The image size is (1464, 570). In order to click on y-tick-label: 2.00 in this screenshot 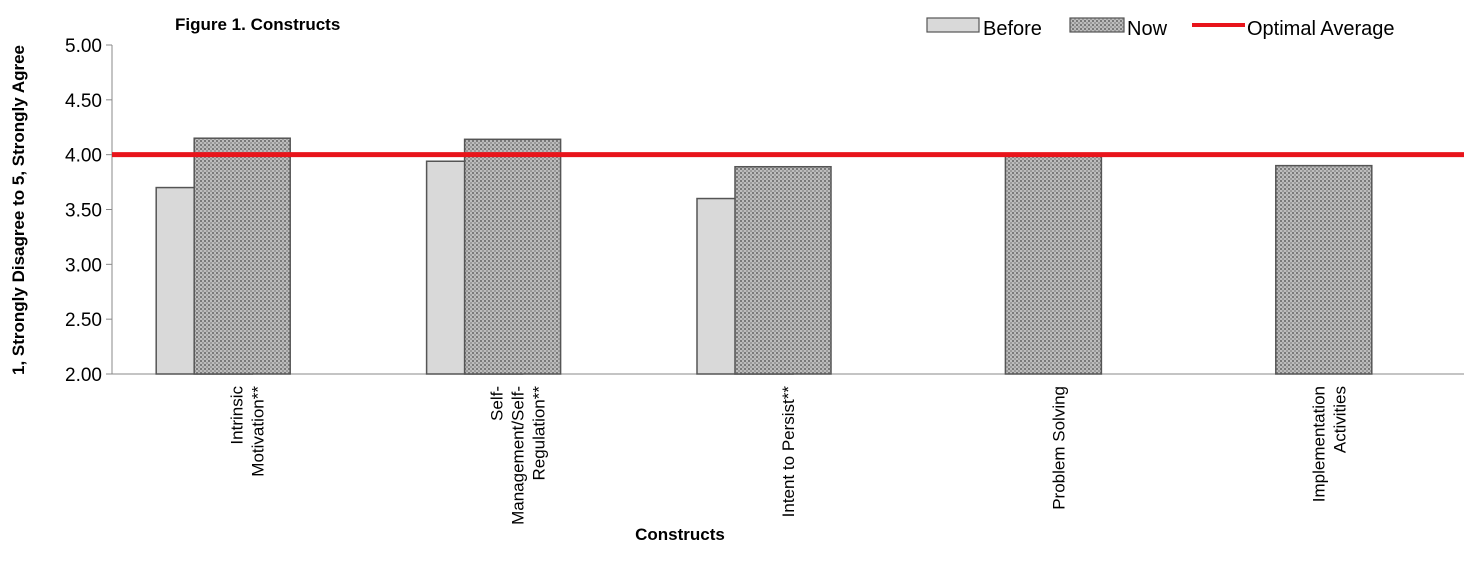, I will do `click(83, 375)`.